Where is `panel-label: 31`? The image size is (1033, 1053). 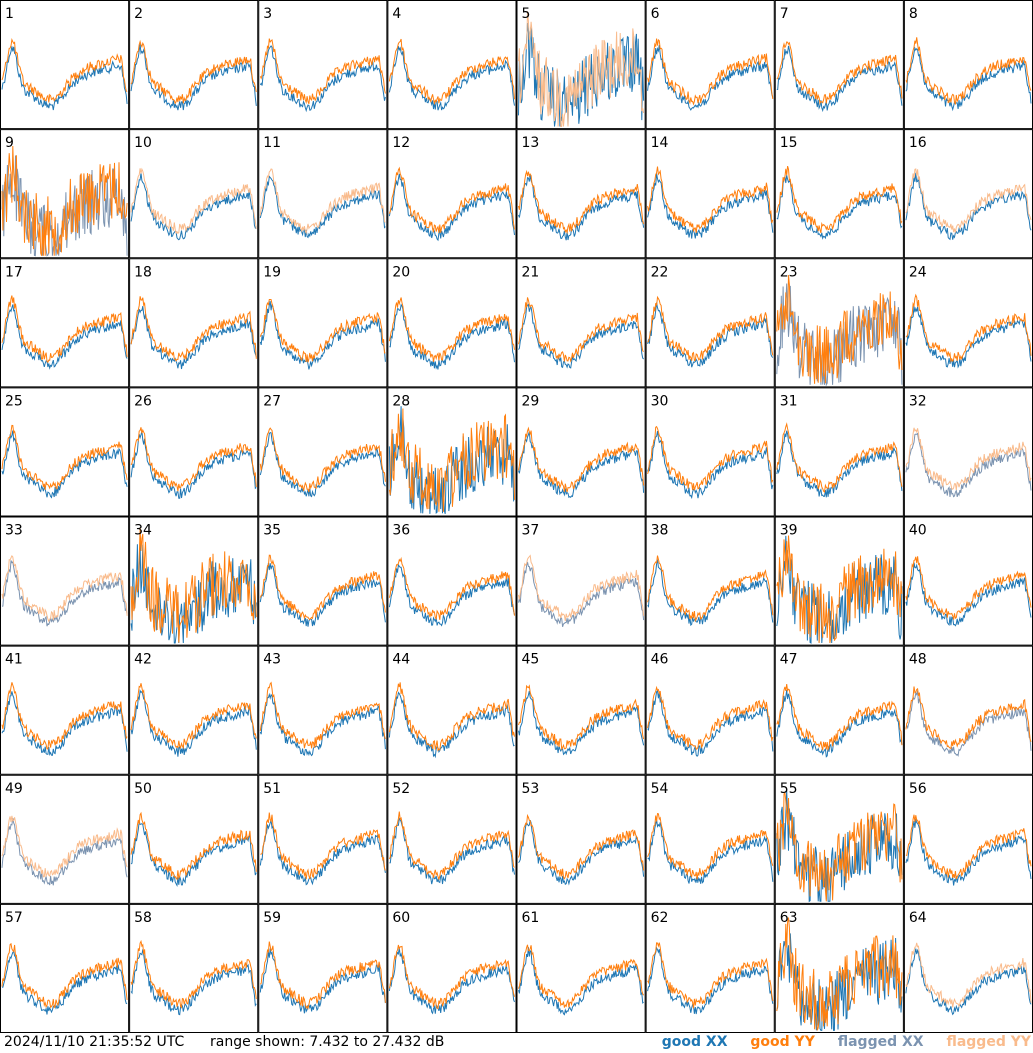 panel-label: 31 is located at coordinates (789, 401).